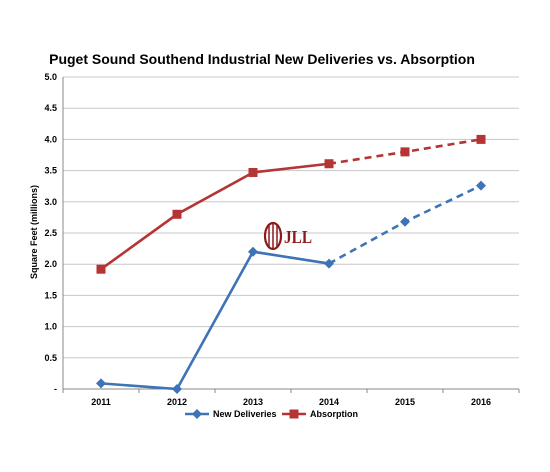 Image resolution: width=550 pixels, height=472 pixels. I want to click on y-tick-label: 4.5, so click(50, 108).